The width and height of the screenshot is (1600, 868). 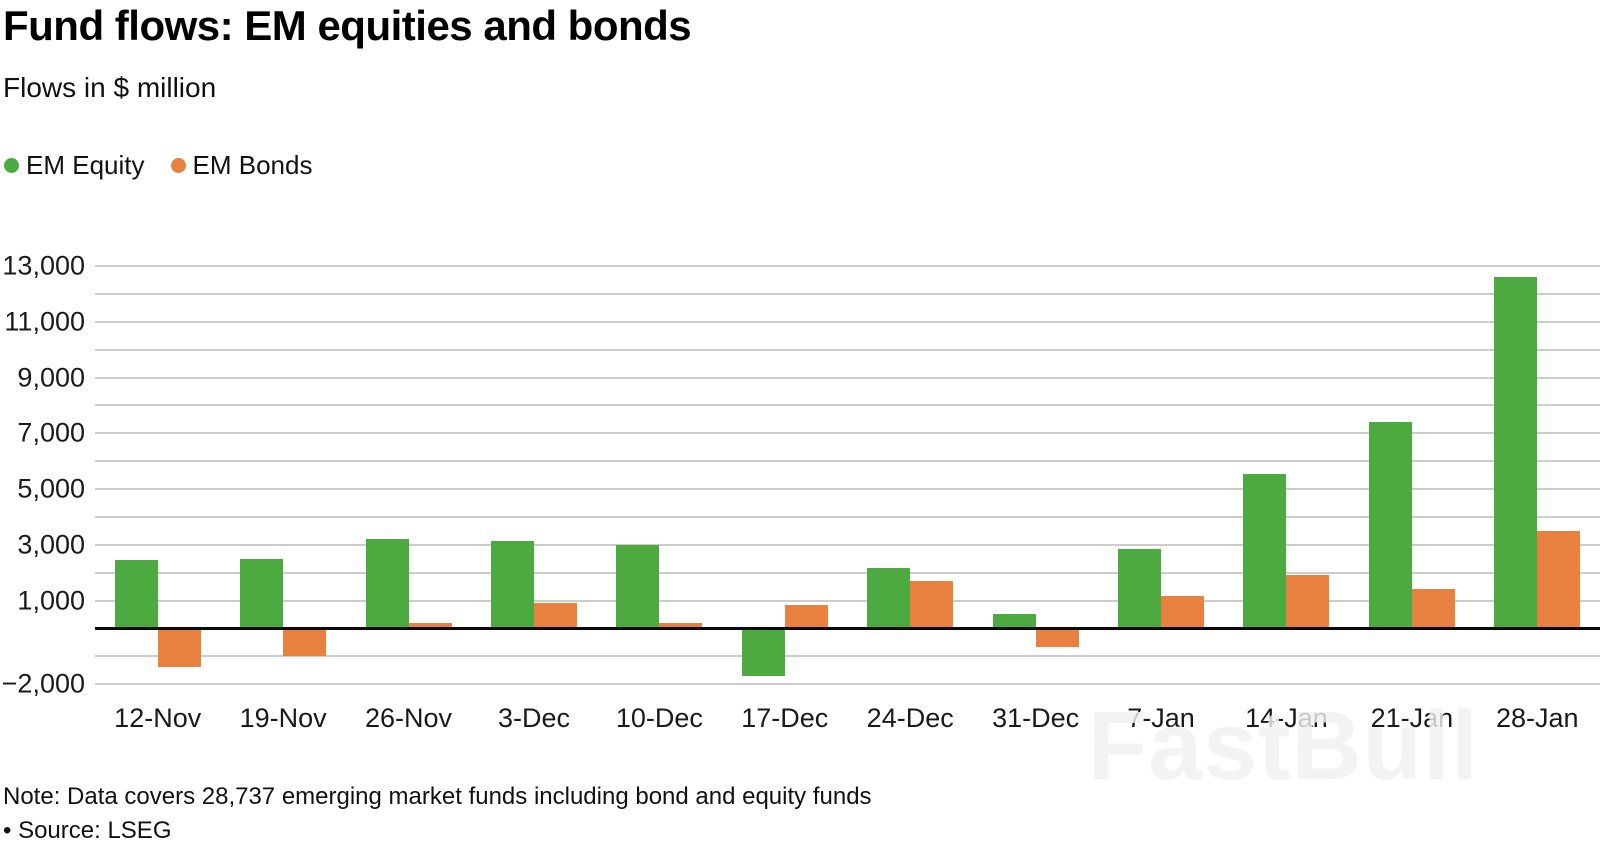 What do you see at coordinates (1283, 745) in the screenshot?
I see `watermark: FastBull` at bounding box center [1283, 745].